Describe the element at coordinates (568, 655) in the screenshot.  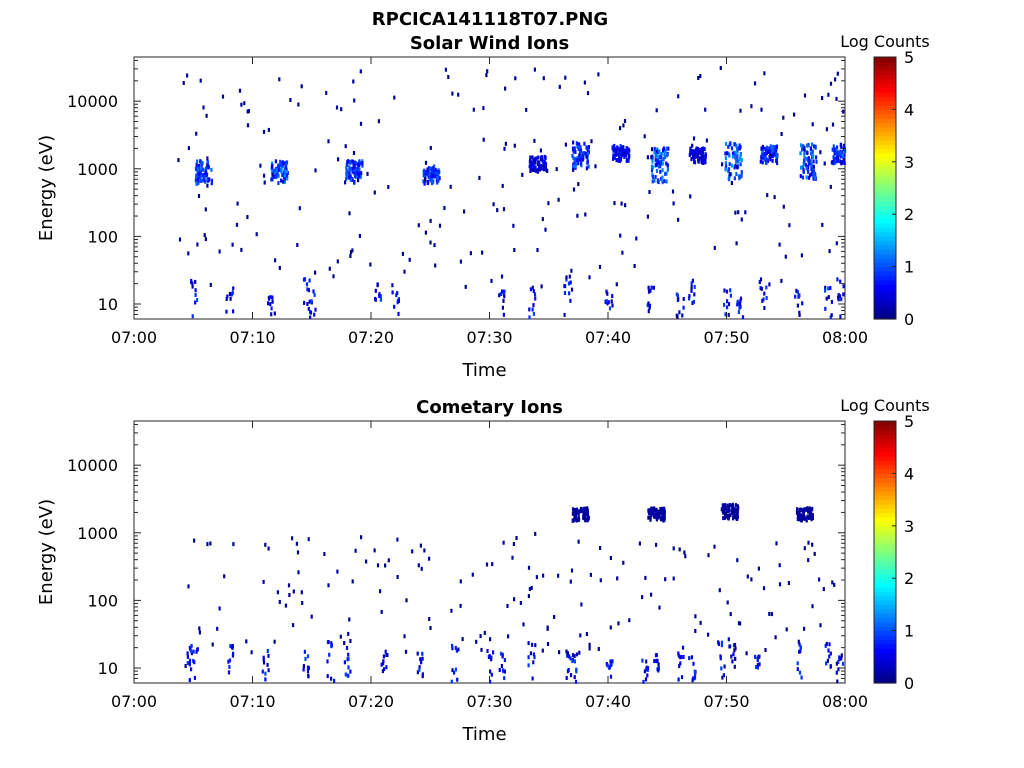
I see `low-energy-13-cell` at that location.